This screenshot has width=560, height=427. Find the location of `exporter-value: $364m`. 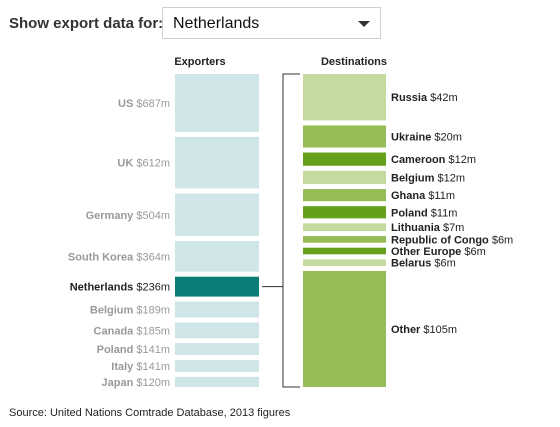

exporter-value: $364m is located at coordinates (151, 257).